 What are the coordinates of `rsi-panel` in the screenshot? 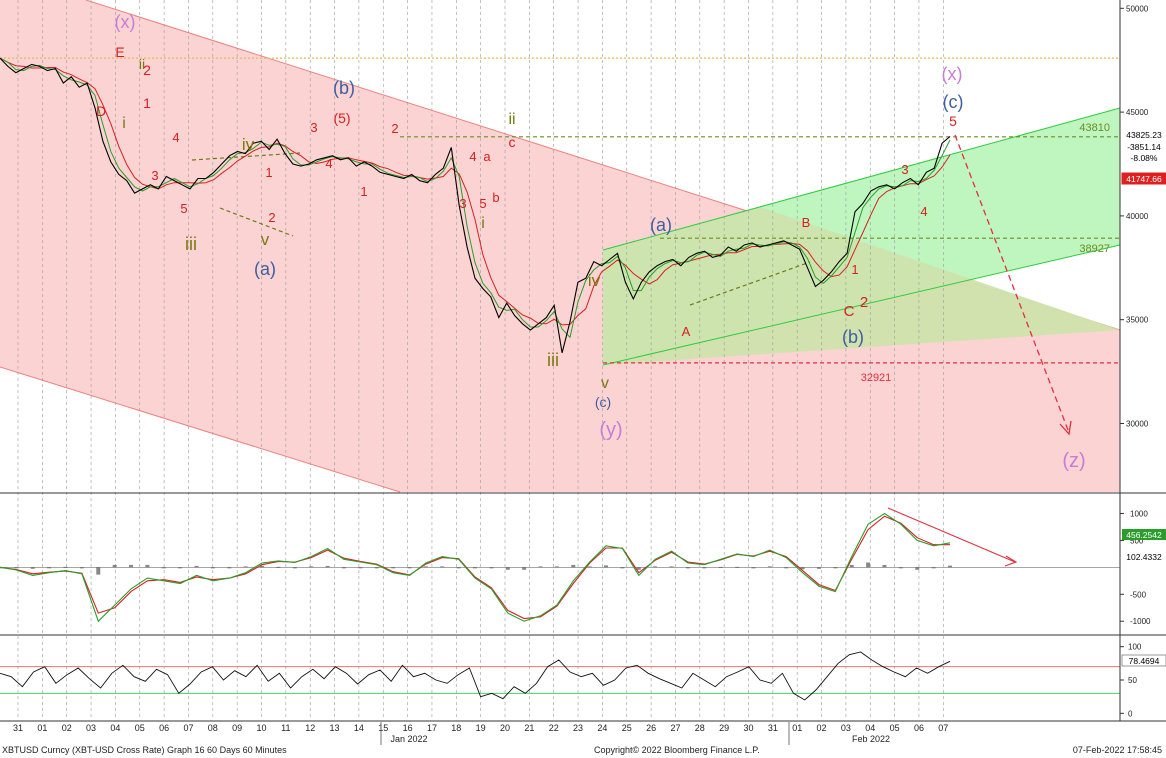 It's located at (560, 676).